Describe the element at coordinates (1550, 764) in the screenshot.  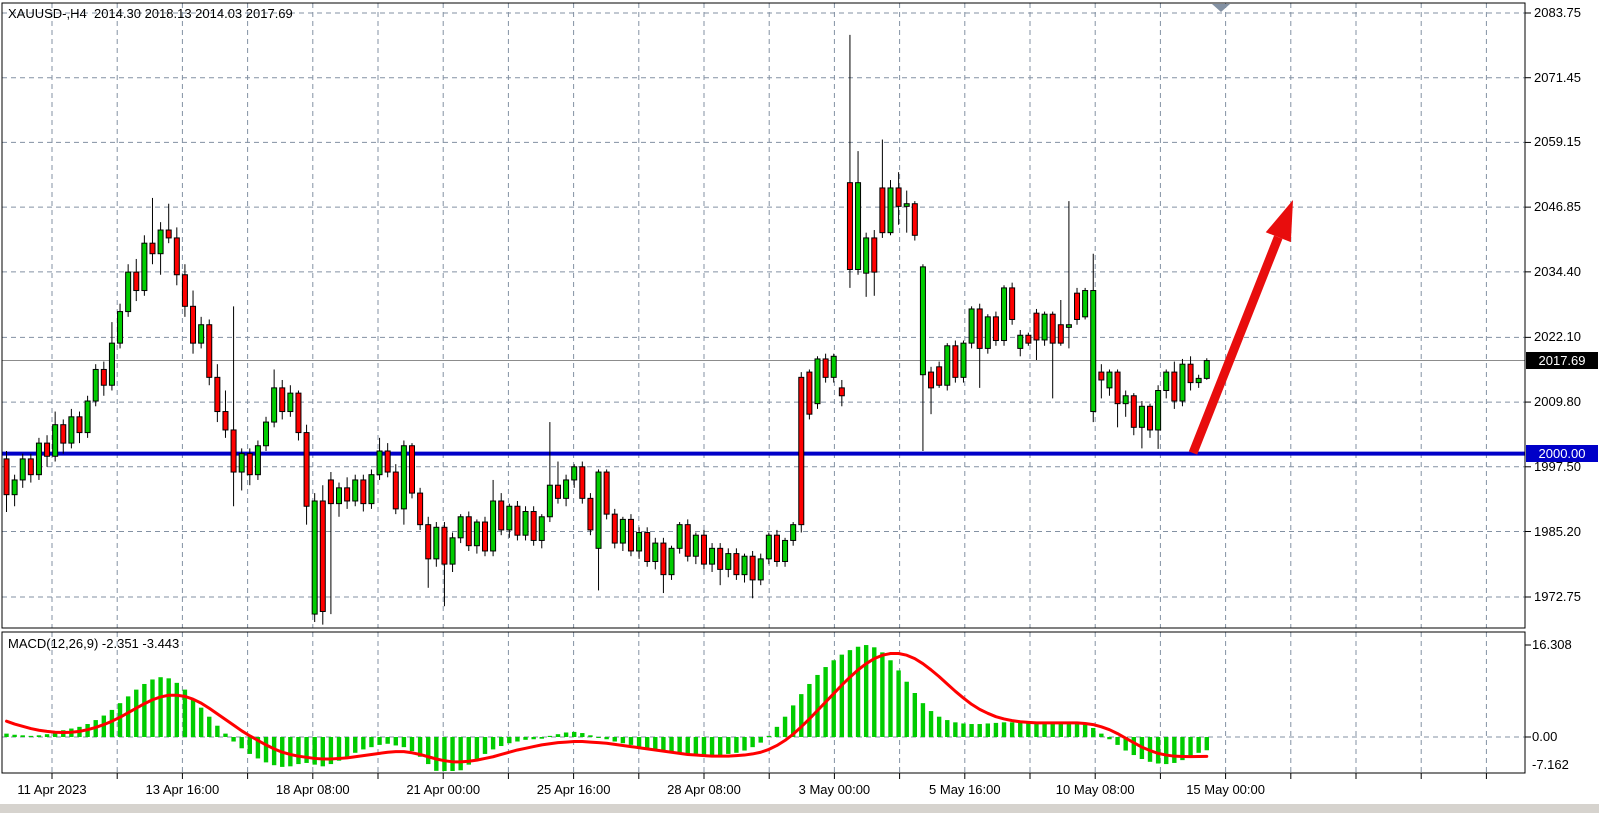
I see `macd-axis-label: -7.162` at that location.